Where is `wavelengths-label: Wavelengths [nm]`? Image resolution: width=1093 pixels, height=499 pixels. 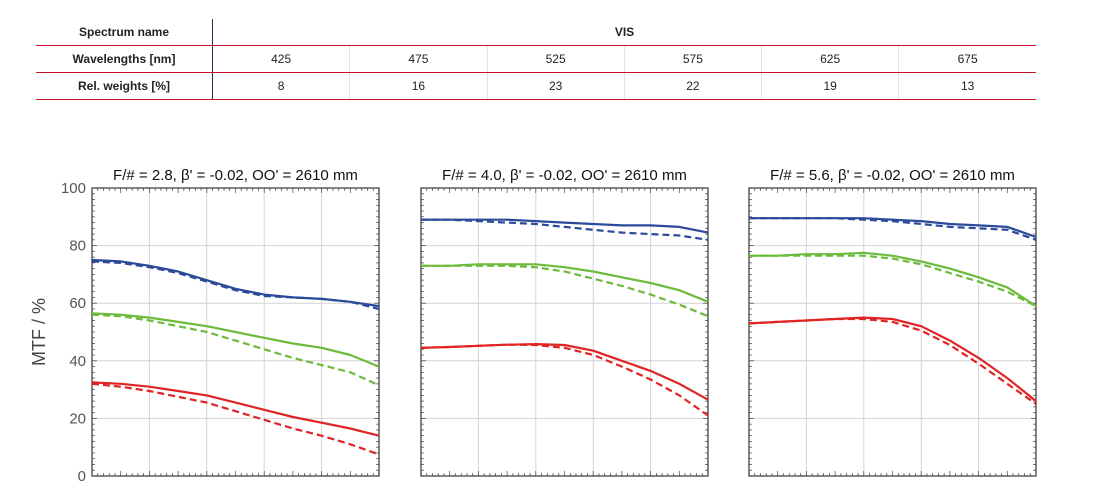
wavelengths-label: Wavelengths [nm] is located at coordinates (124, 59).